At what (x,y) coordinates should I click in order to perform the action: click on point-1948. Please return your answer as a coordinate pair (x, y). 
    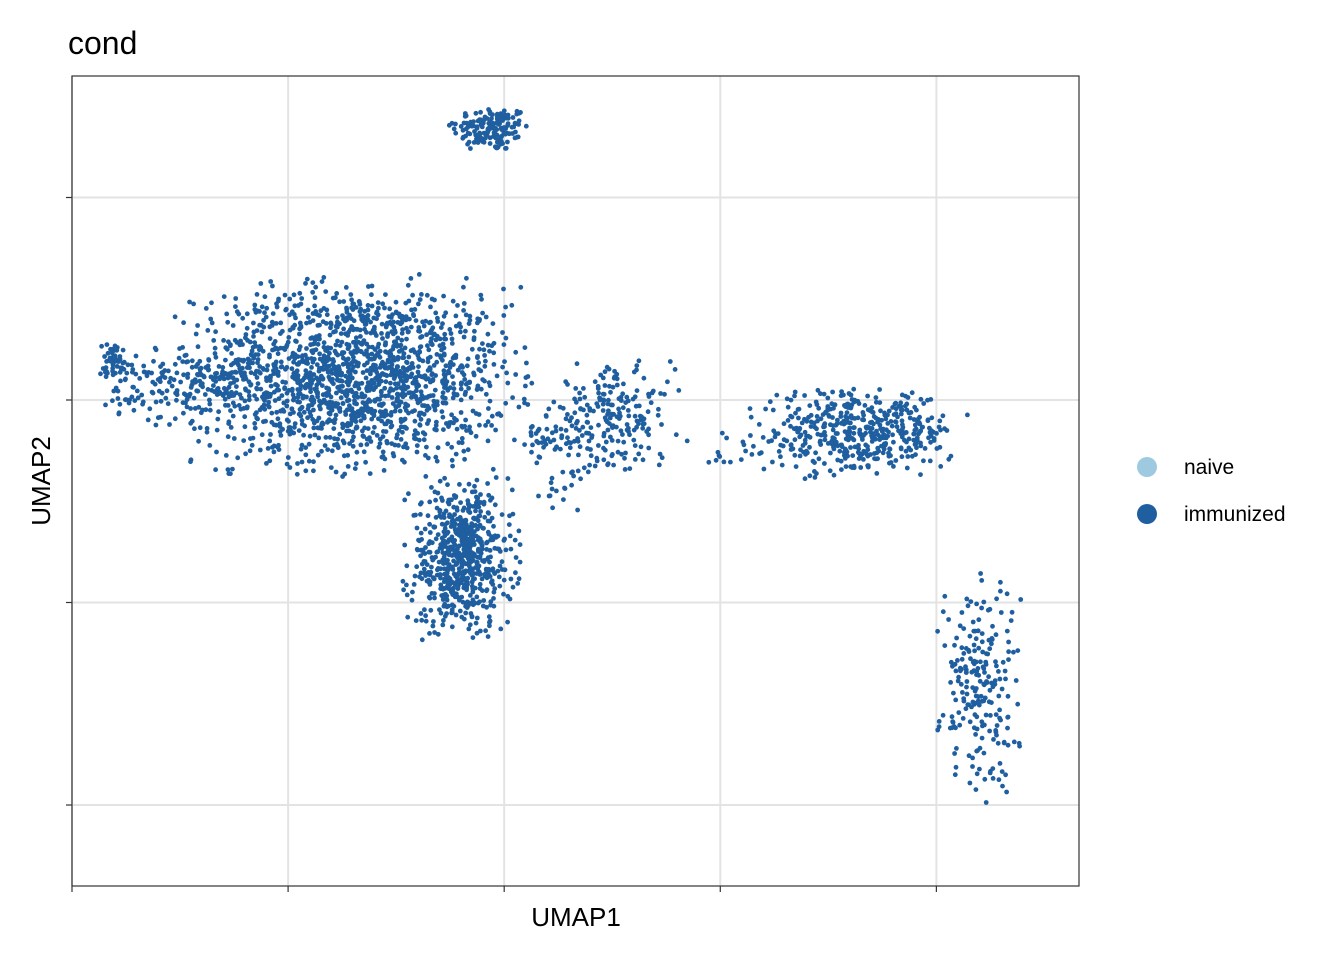
    Looking at the image, I should click on (120, 404).